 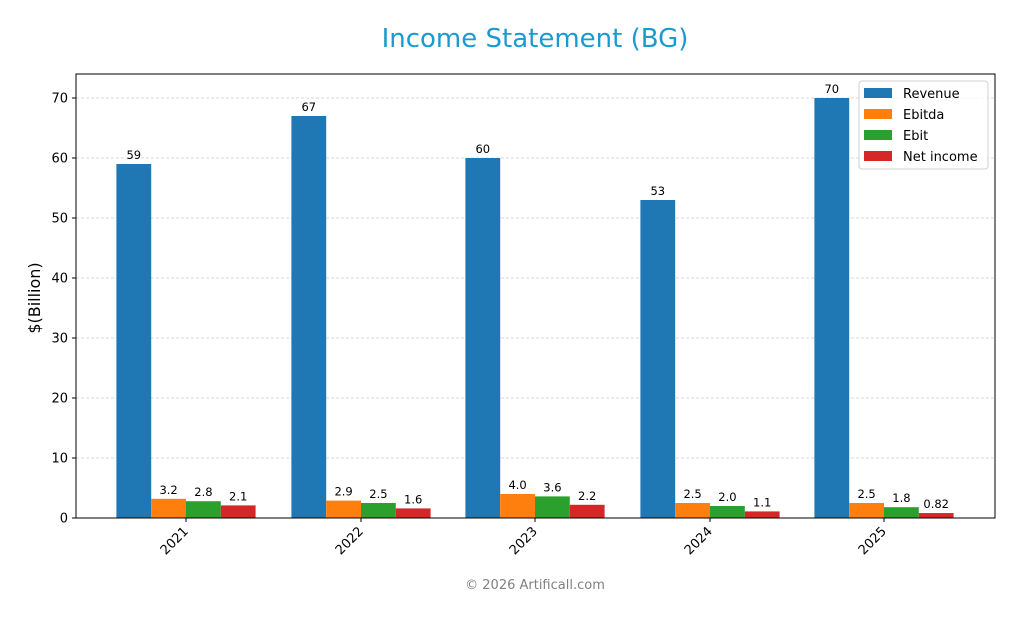 I want to click on legend-label: Ebit, so click(x=915, y=136).